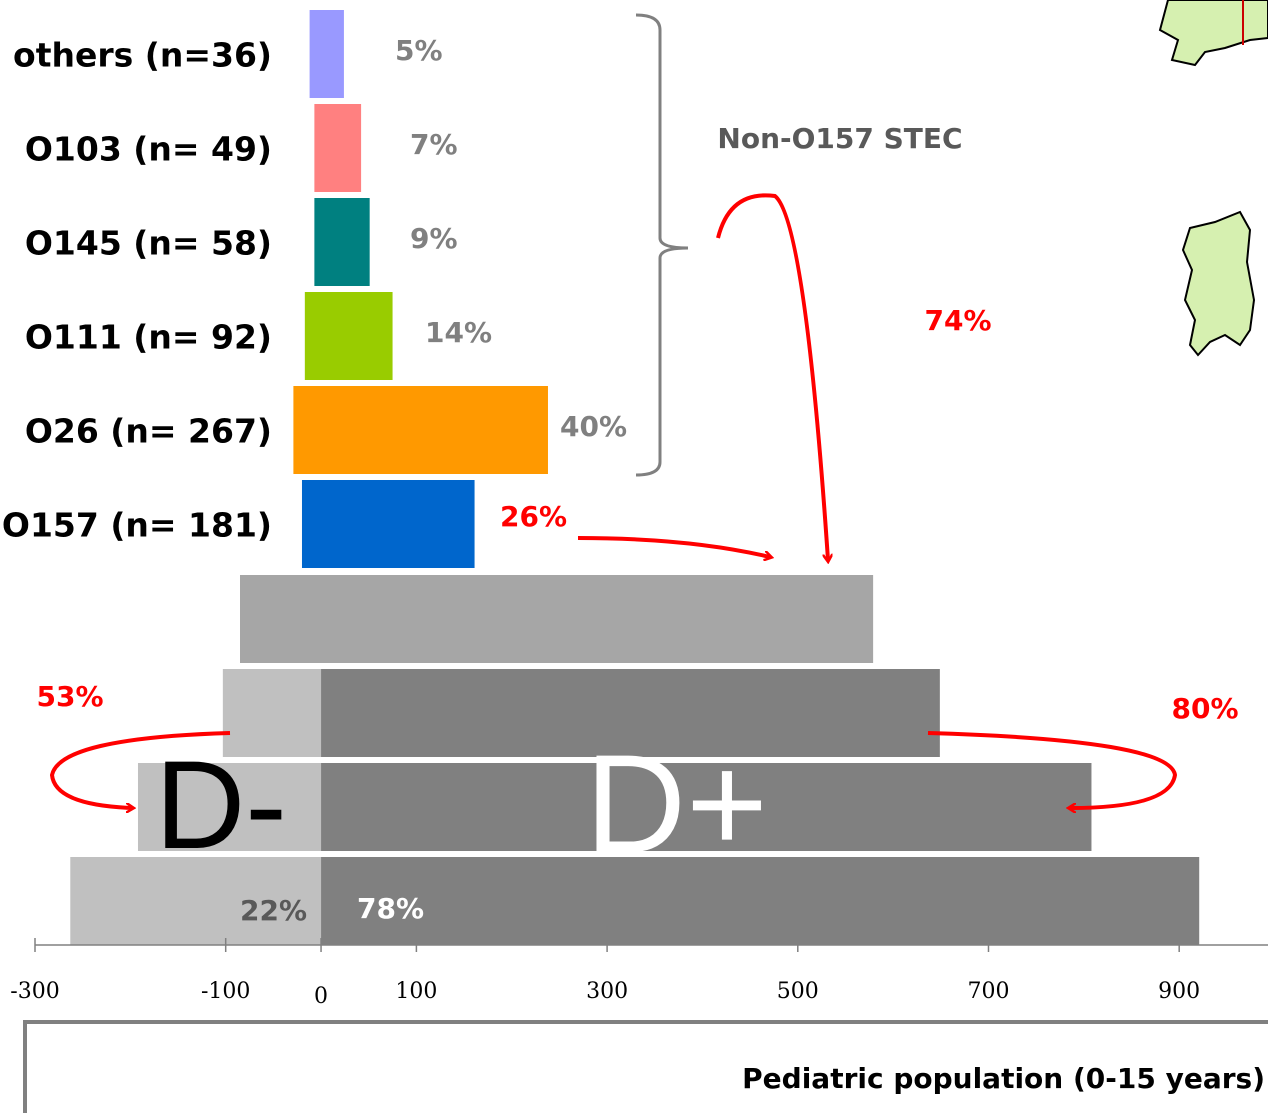  I want to click on value-label: 26%, so click(533, 516).